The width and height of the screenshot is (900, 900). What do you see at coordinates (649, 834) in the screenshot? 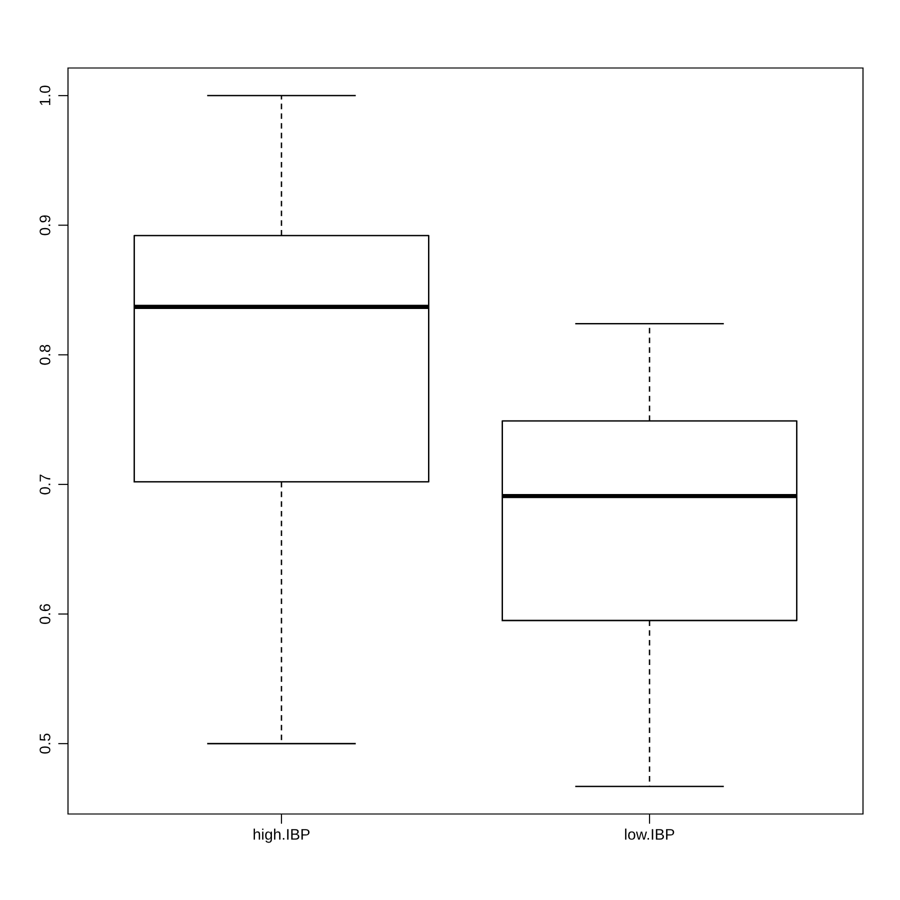
I see `x-tick-label: low.IBP` at bounding box center [649, 834].